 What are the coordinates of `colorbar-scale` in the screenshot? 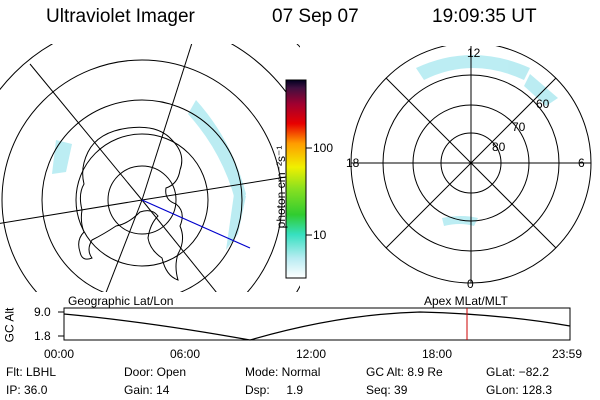 It's located at (296, 179).